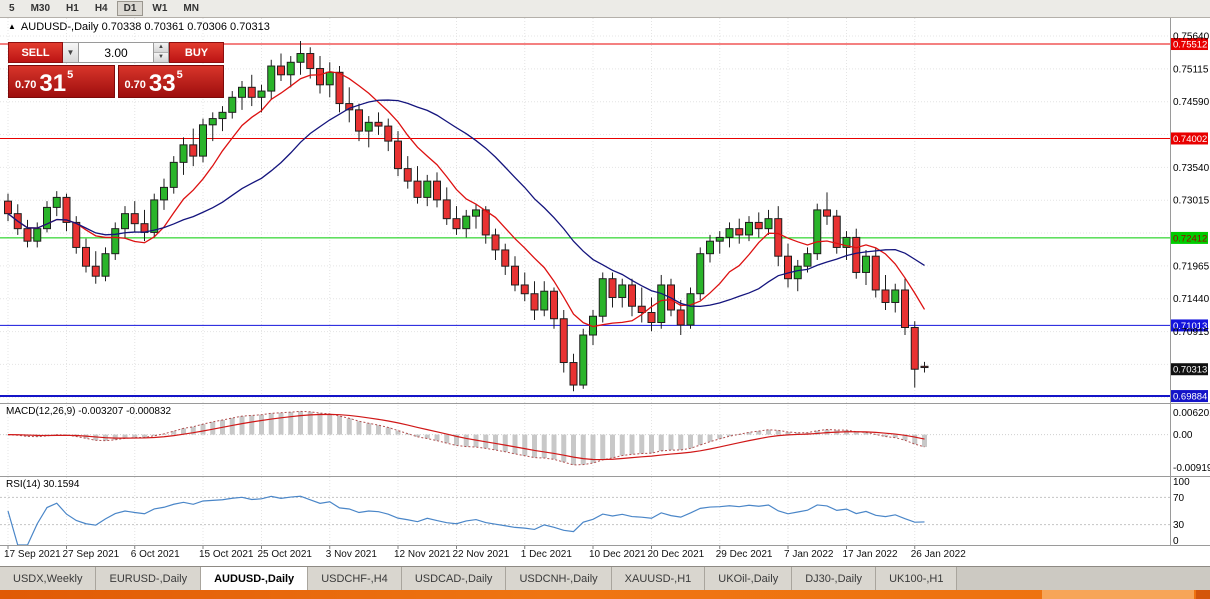  I want to click on rsi-line, so click(466, 520).